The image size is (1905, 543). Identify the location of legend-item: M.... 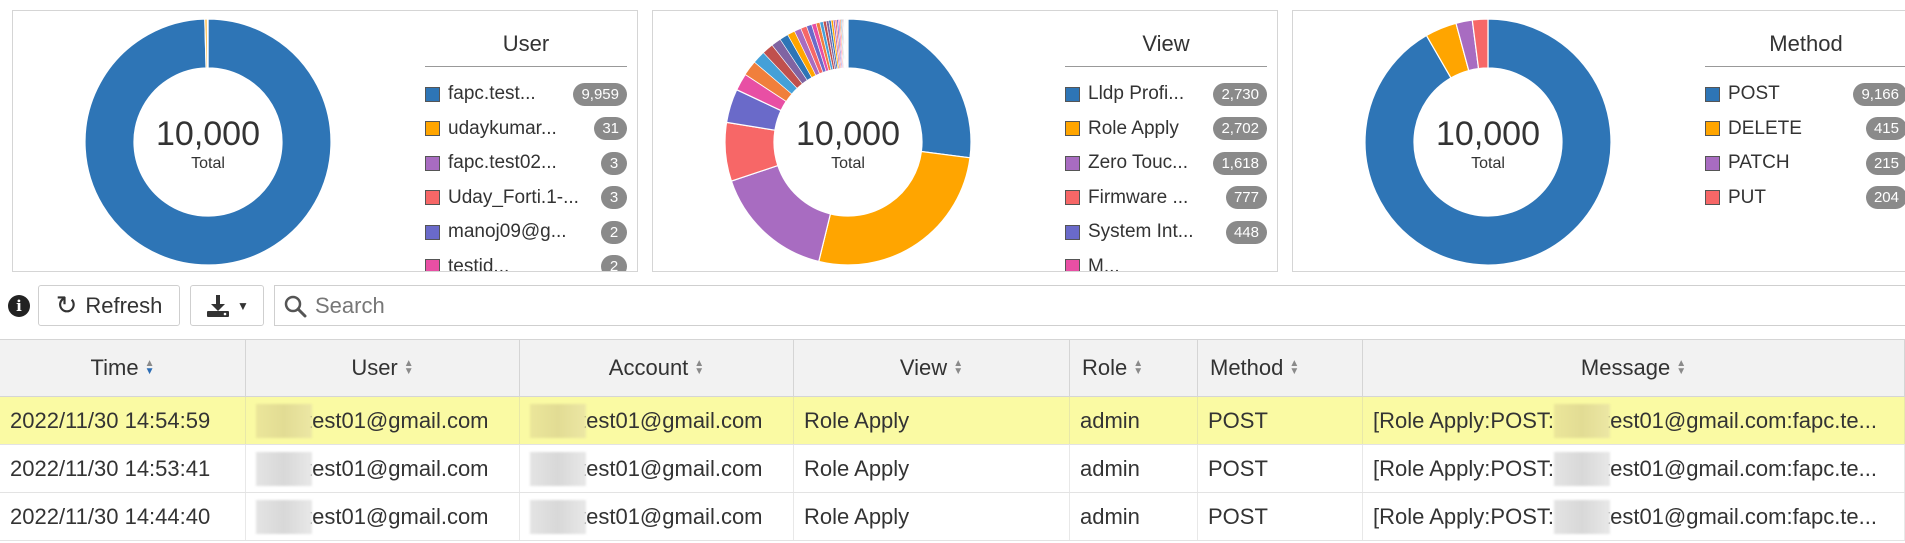
(1166, 261).